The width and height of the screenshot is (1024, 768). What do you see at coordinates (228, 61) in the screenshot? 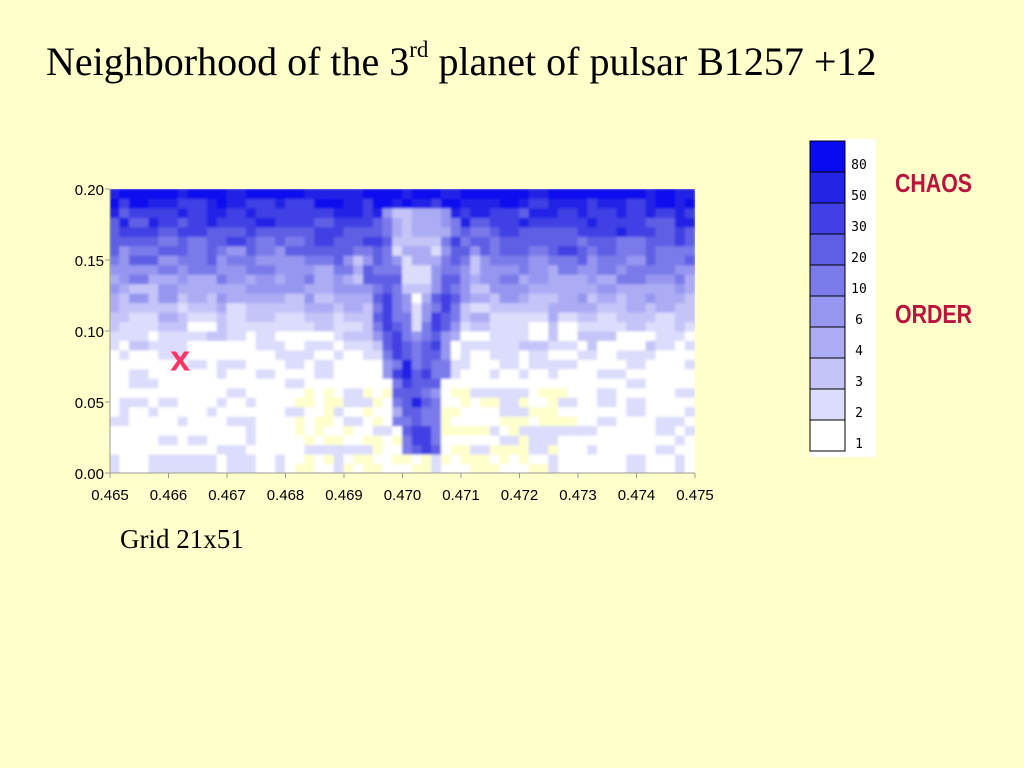
I see `title-prefix: Neighborhood of the 3` at bounding box center [228, 61].